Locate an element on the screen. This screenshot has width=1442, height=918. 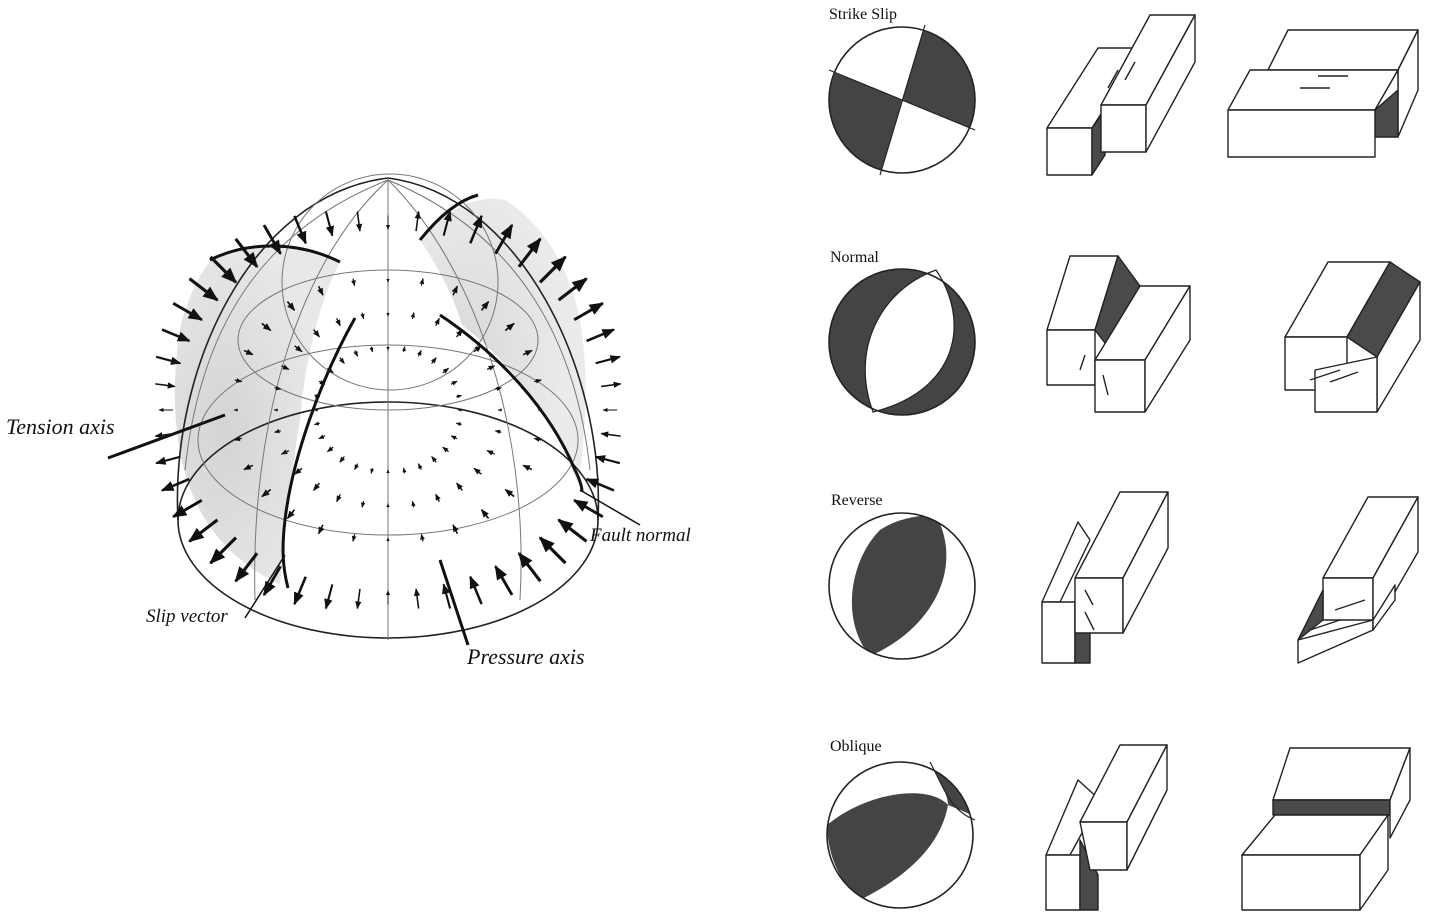
tension-axis-label: Tension axis is located at coordinates (60, 426).